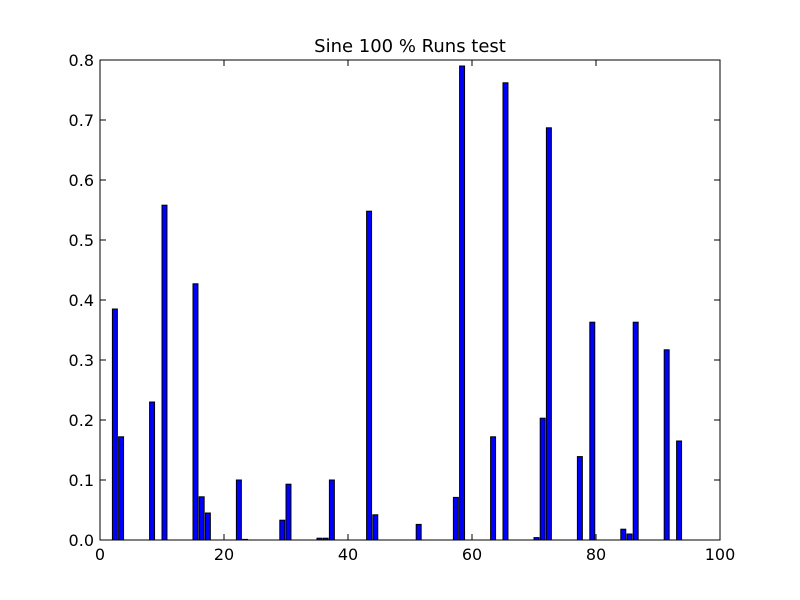  Describe the element at coordinates (410, 46) in the screenshot. I see `chart-title: Sine 100 % Runs test` at that location.